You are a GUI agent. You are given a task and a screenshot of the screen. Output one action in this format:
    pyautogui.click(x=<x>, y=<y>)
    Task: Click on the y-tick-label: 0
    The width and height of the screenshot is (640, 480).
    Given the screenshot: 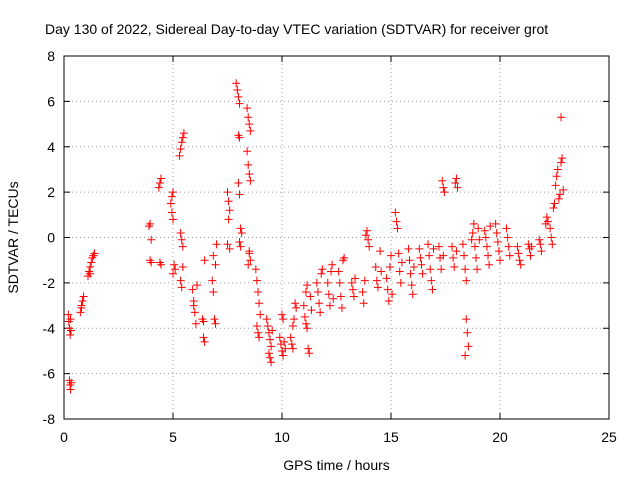 What is the action you would take?
    pyautogui.click(x=51, y=238)
    